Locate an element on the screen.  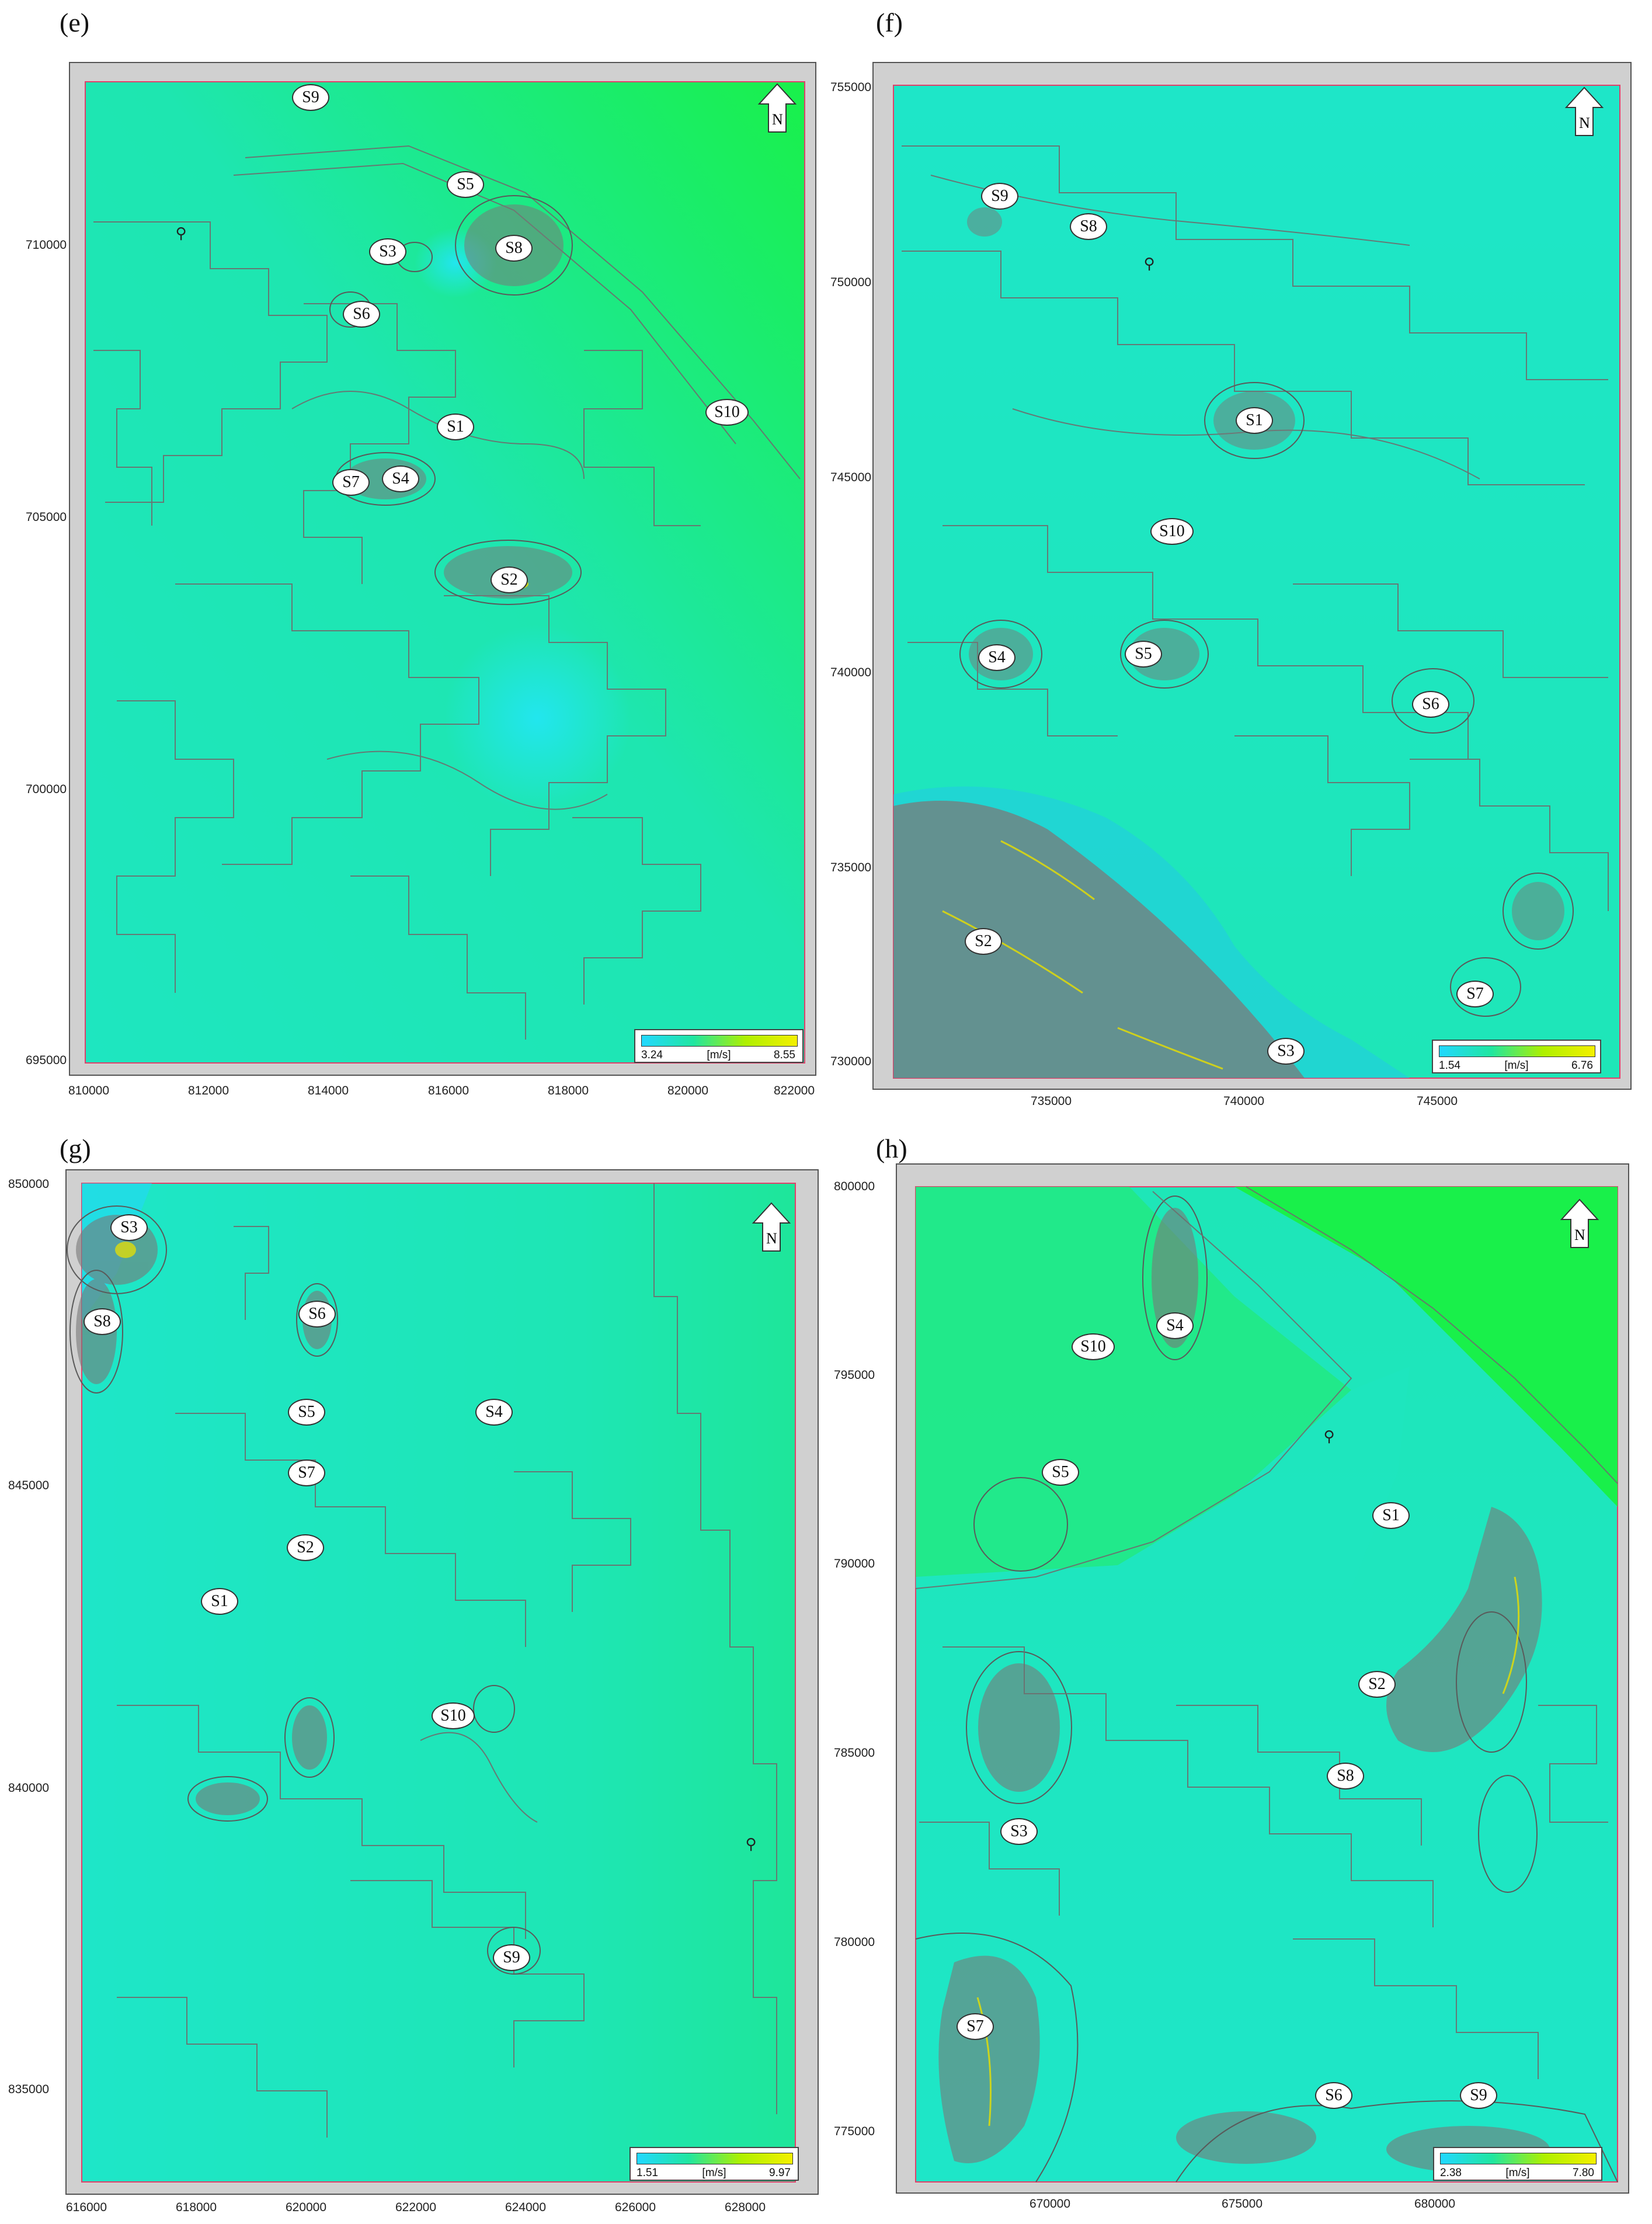
y-tick: 780000 is located at coordinates (854, 1942).